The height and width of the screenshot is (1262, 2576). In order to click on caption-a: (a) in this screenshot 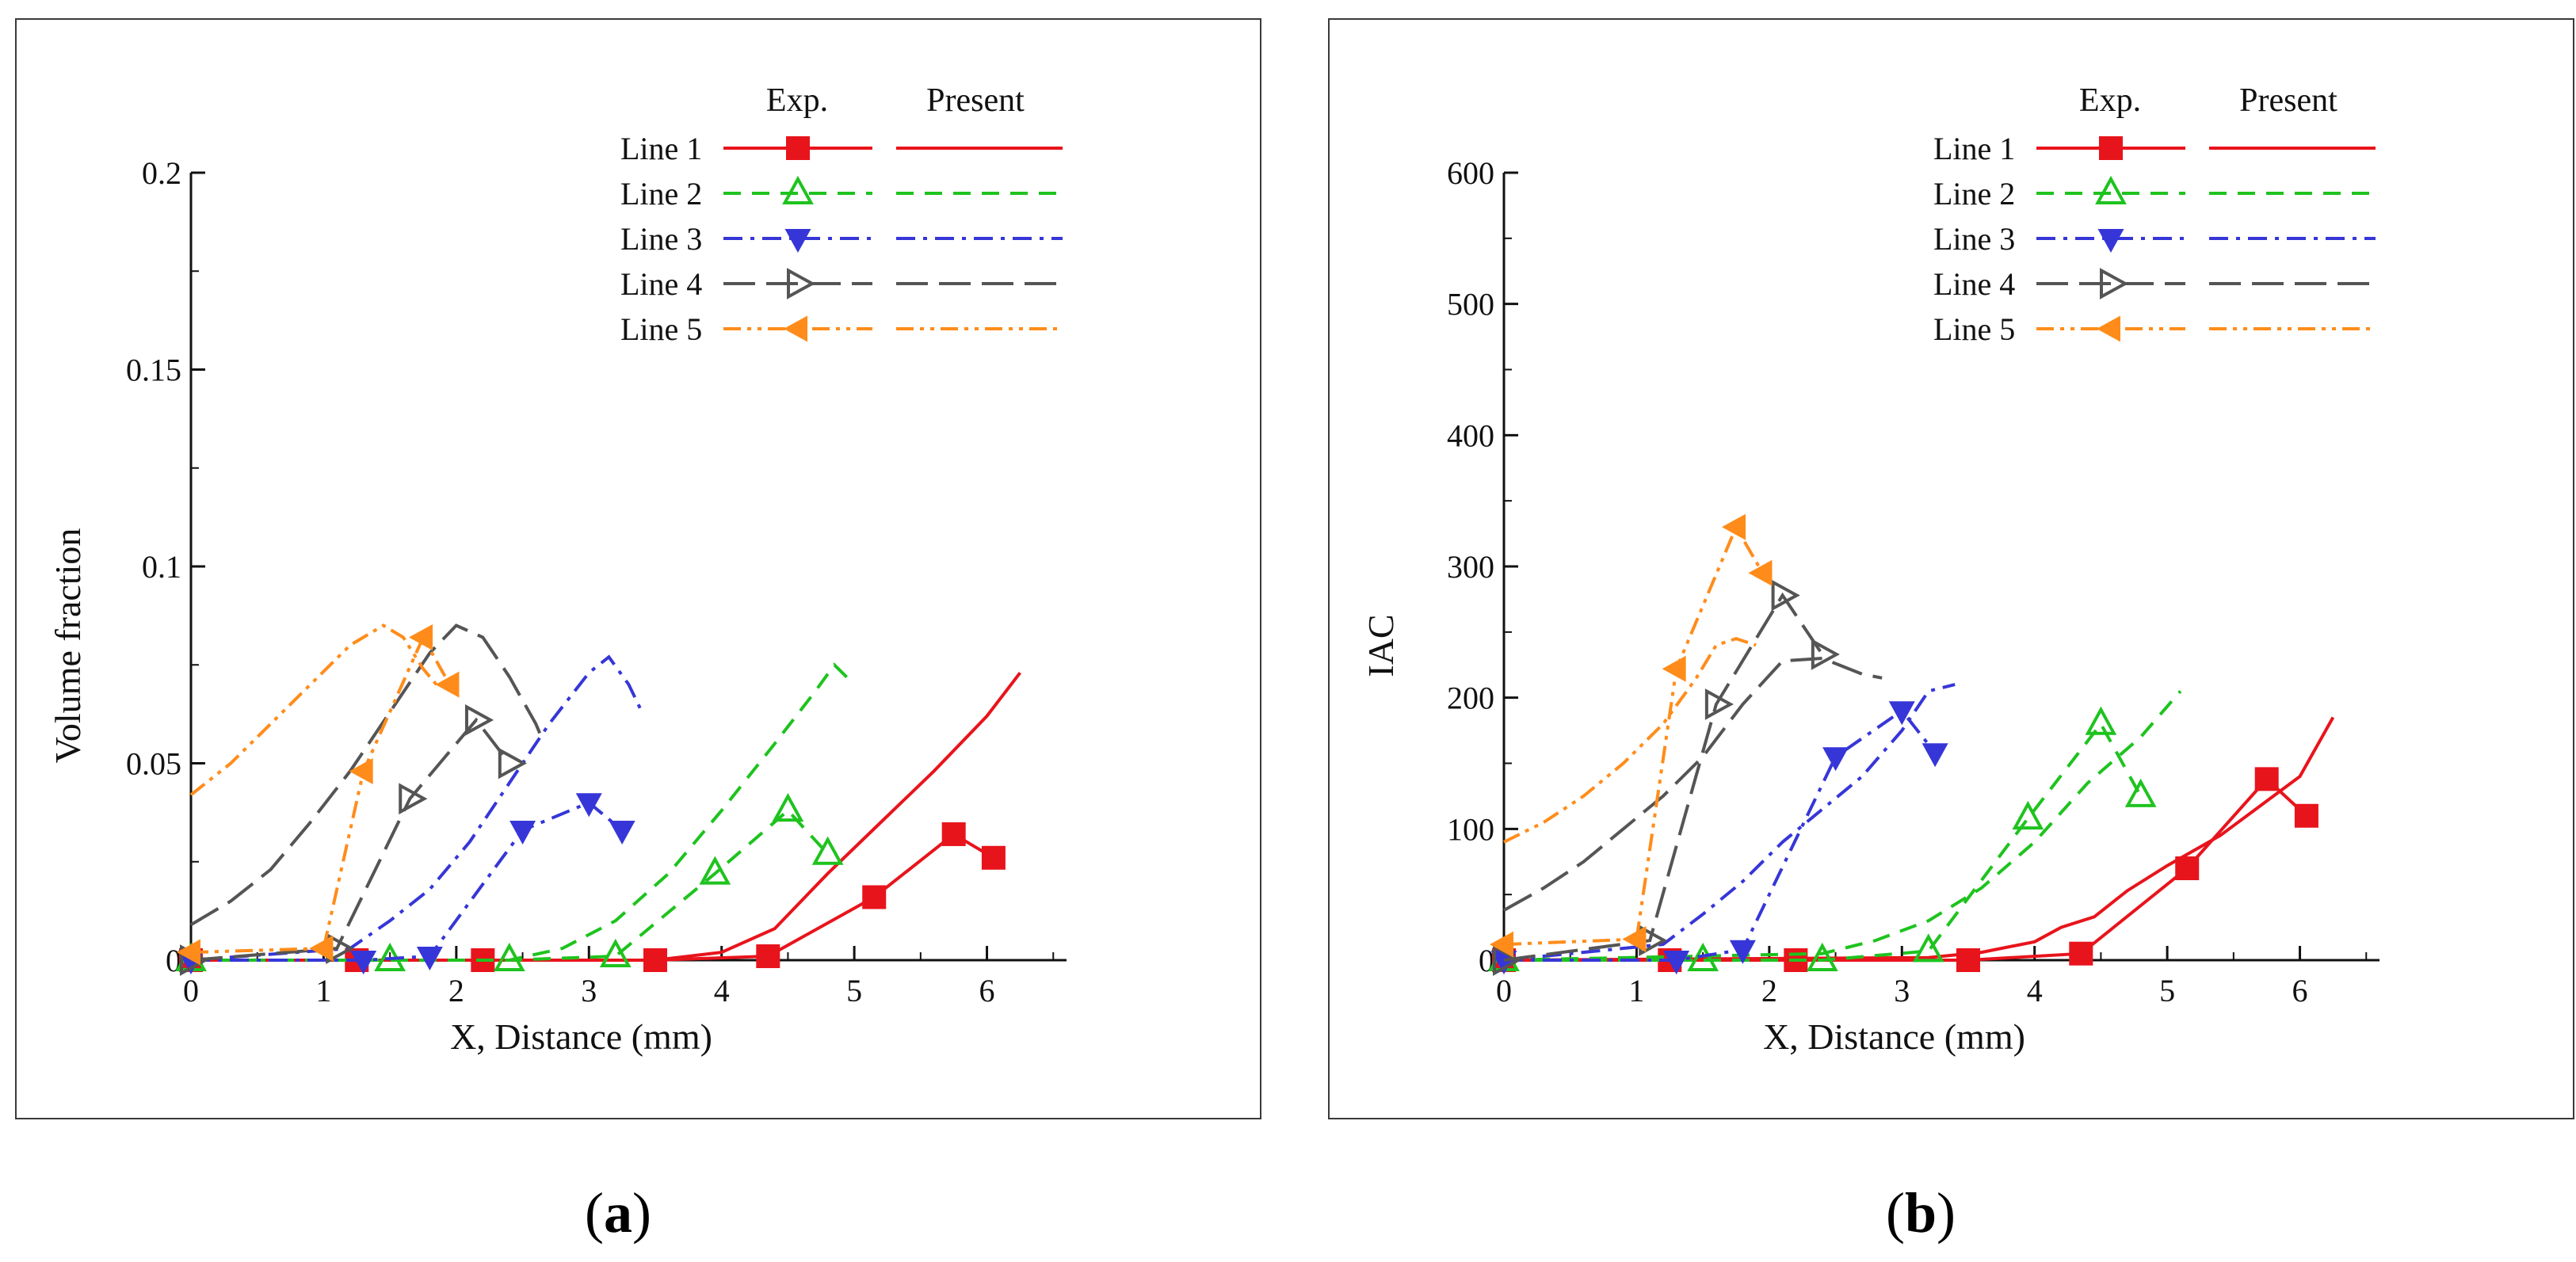, I will do `click(618, 1213)`.